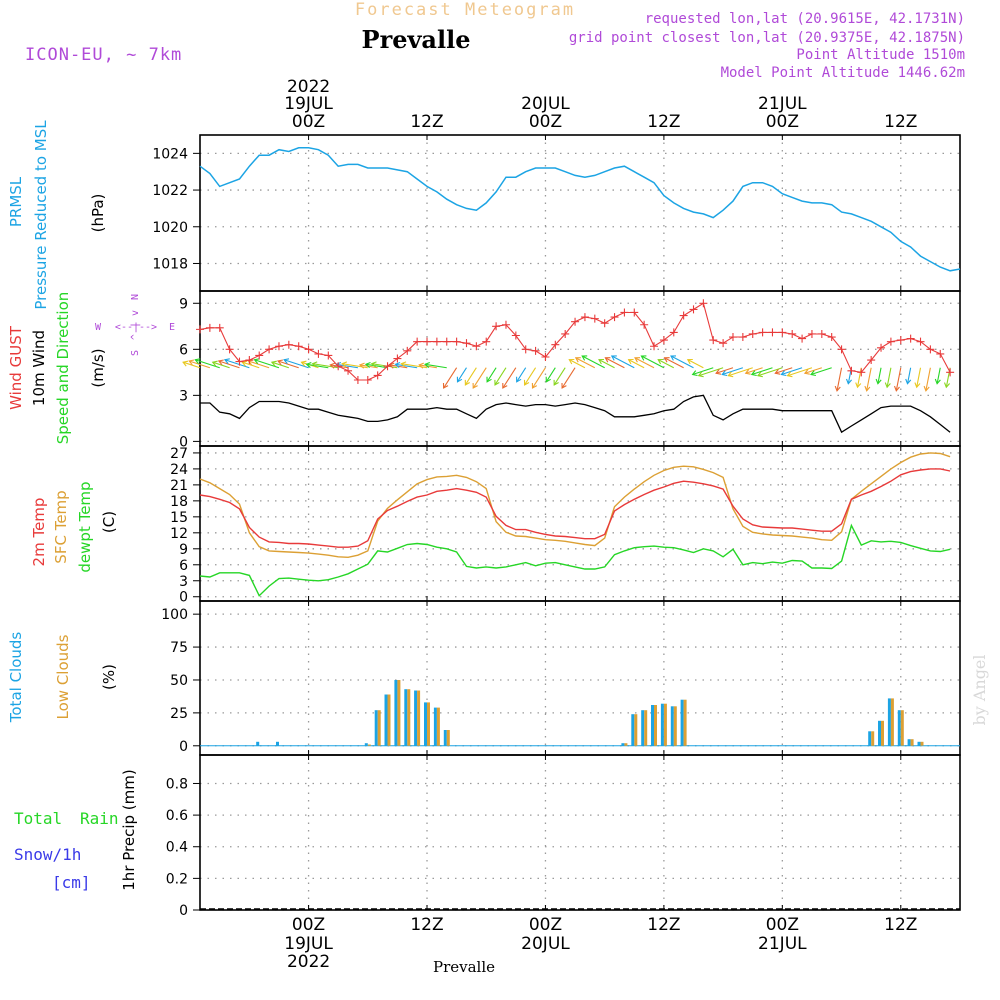 This screenshot has height=1000, width=1000. Describe the element at coordinates (183, 396) in the screenshot. I see `ytick-label-wind: 3` at that location.